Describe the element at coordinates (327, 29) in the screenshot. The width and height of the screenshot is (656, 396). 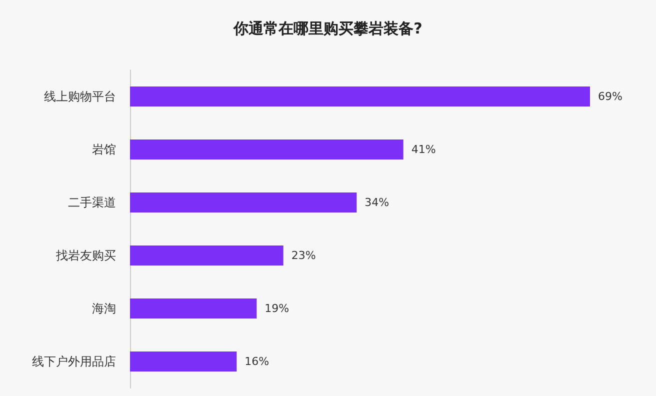
I see `chart-title: 你通常在哪里购买攀岩装备?` at that location.